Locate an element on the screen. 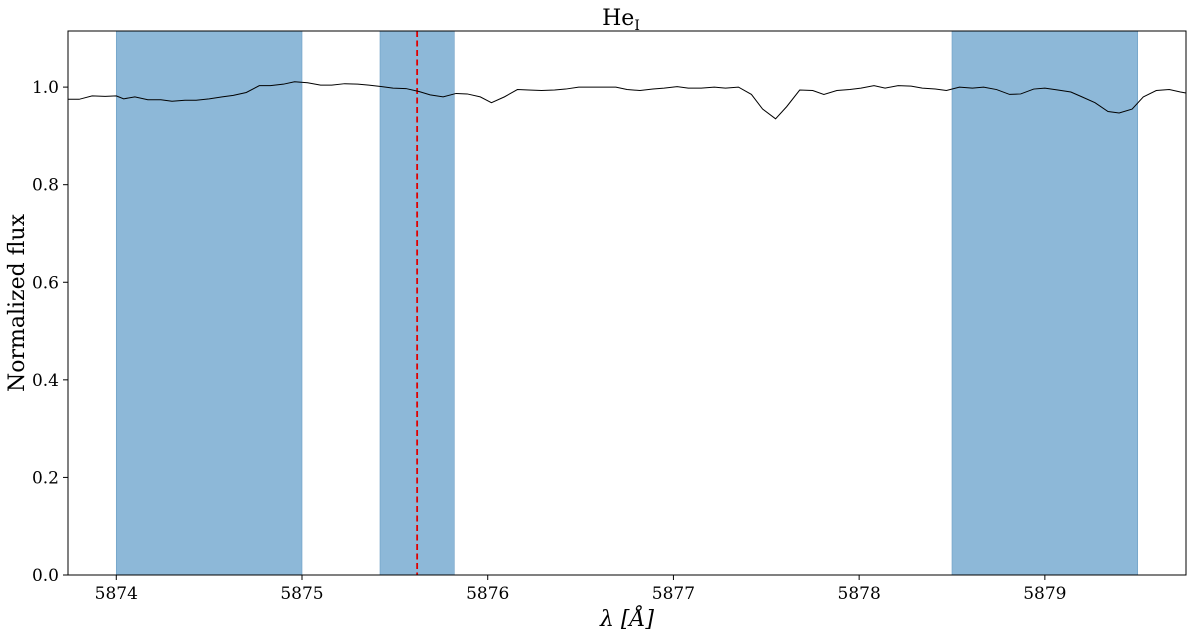 This screenshot has height=638, width=1192. y-tick-label: 0.0 is located at coordinates (45, 576).